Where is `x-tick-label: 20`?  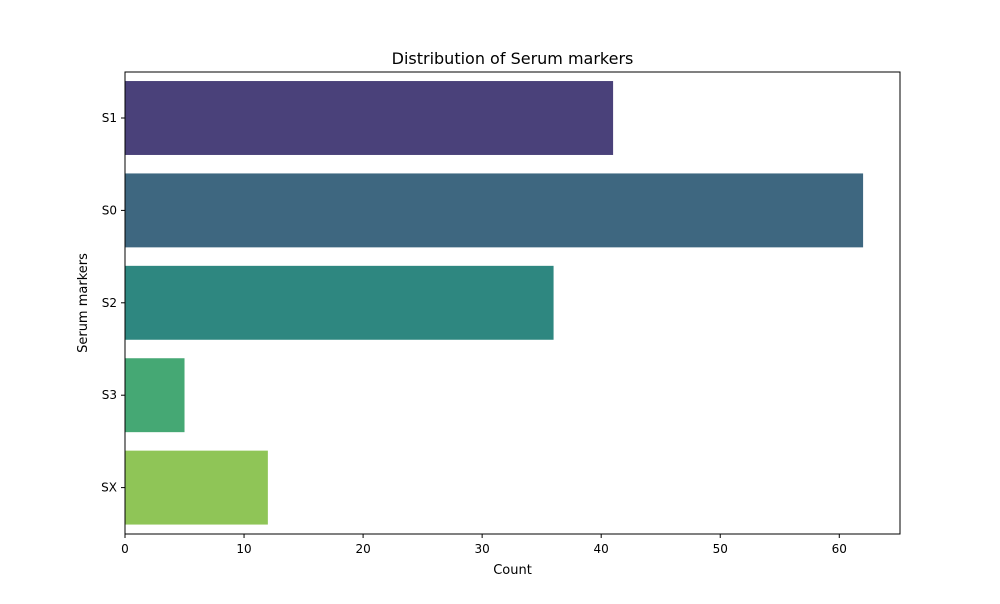 x-tick-label: 20 is located at coordinates (362, 549).